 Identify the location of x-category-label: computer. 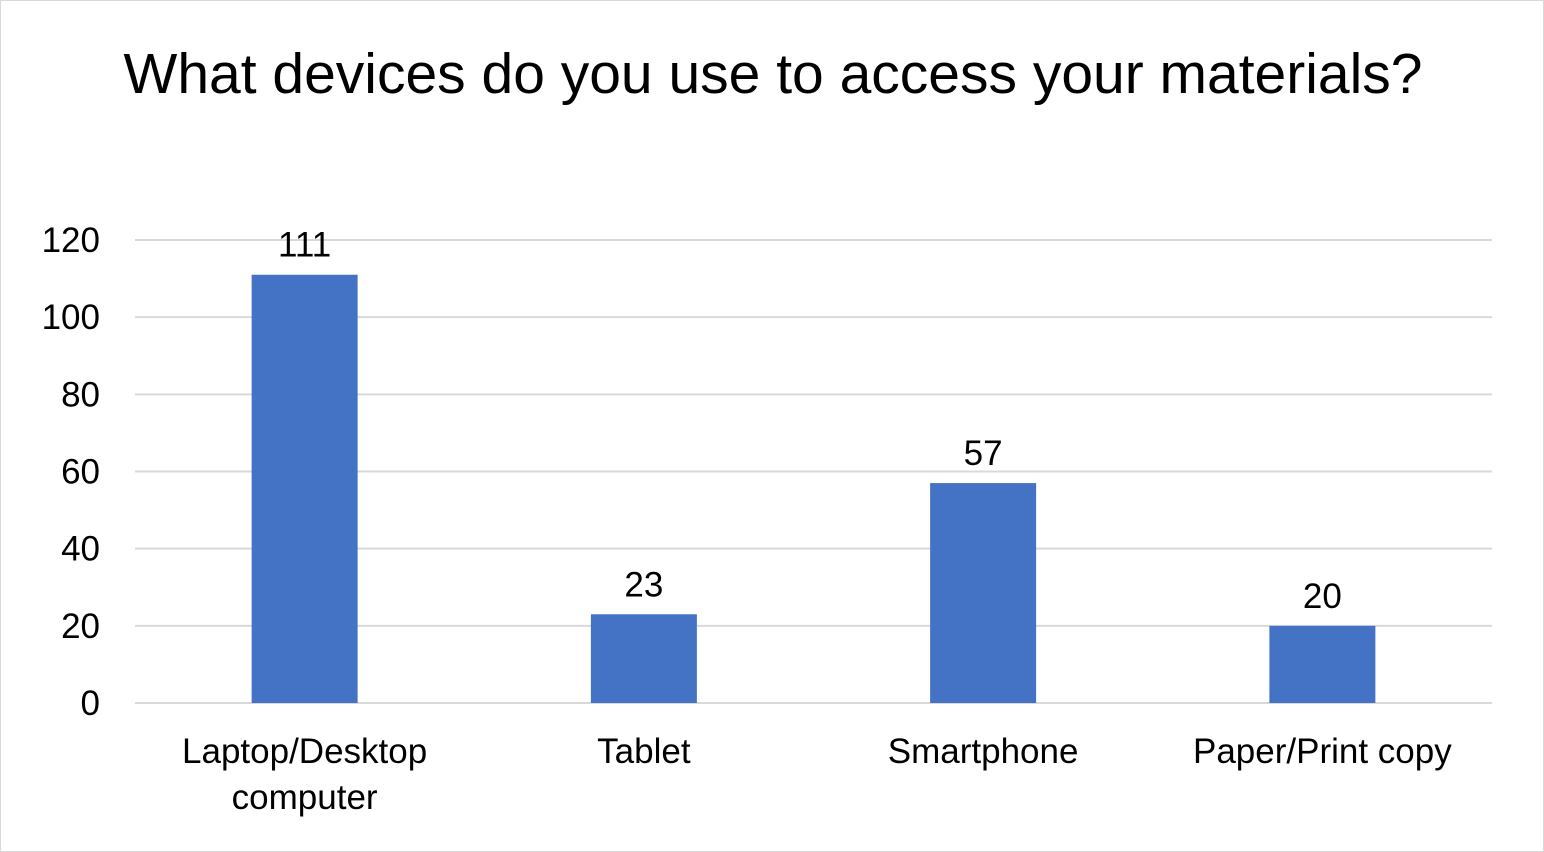
(305, 797).